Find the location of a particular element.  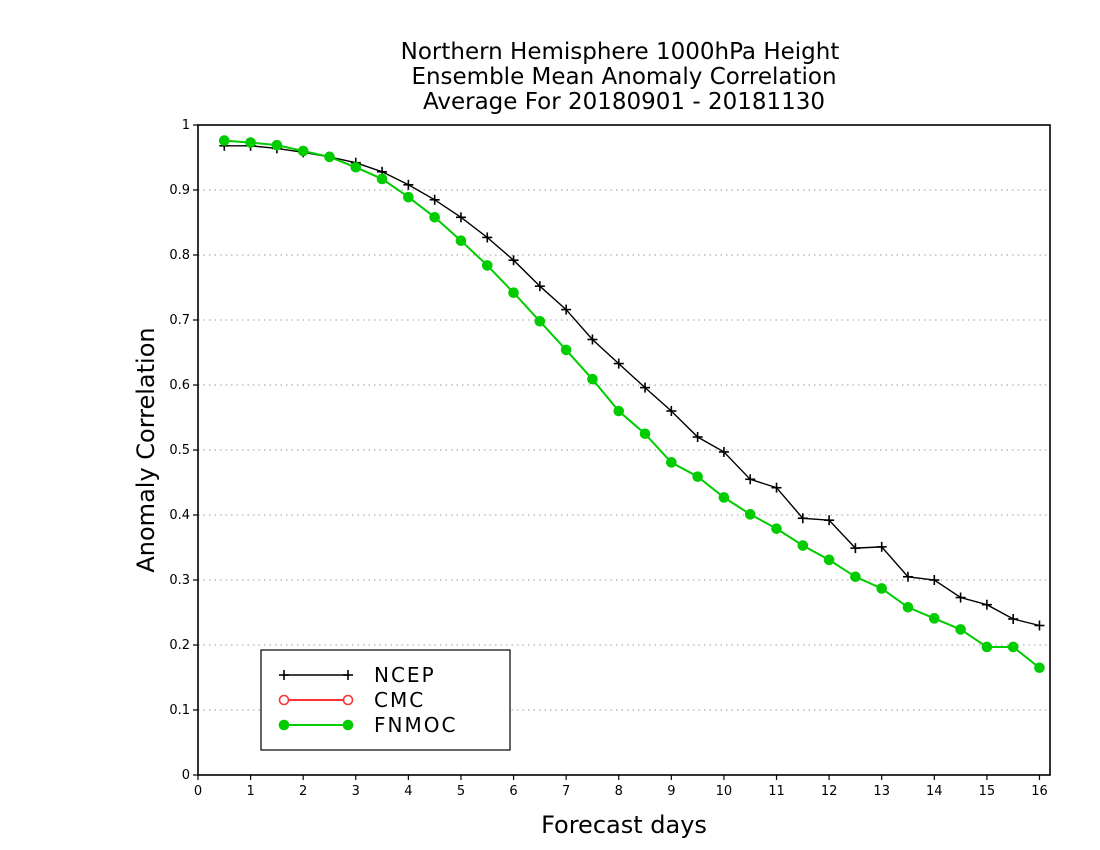

x-tick-label: 6 is located at coordinates (513, 791).